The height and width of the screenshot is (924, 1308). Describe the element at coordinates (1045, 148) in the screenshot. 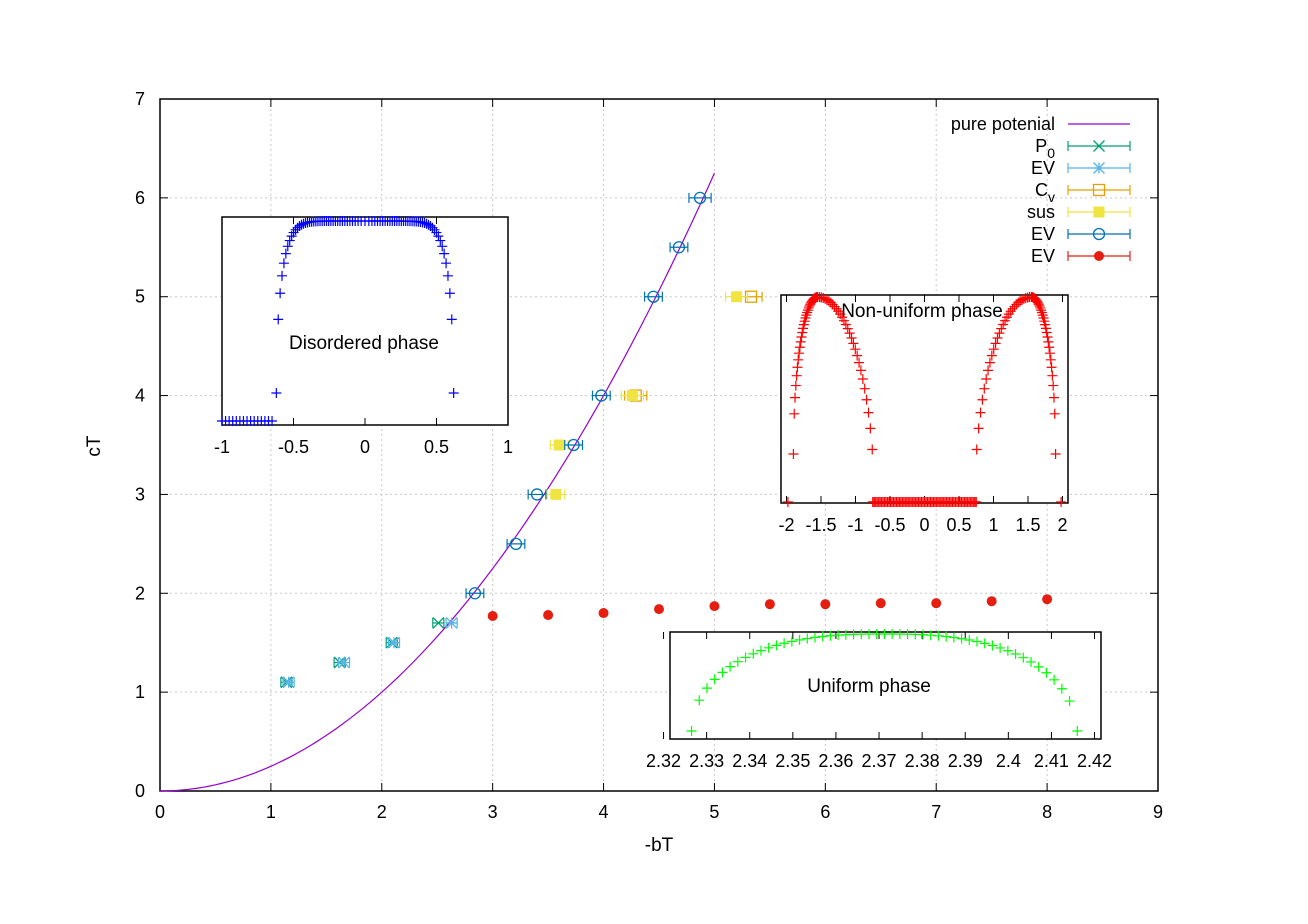

I see `legend-label: P0` at that location.